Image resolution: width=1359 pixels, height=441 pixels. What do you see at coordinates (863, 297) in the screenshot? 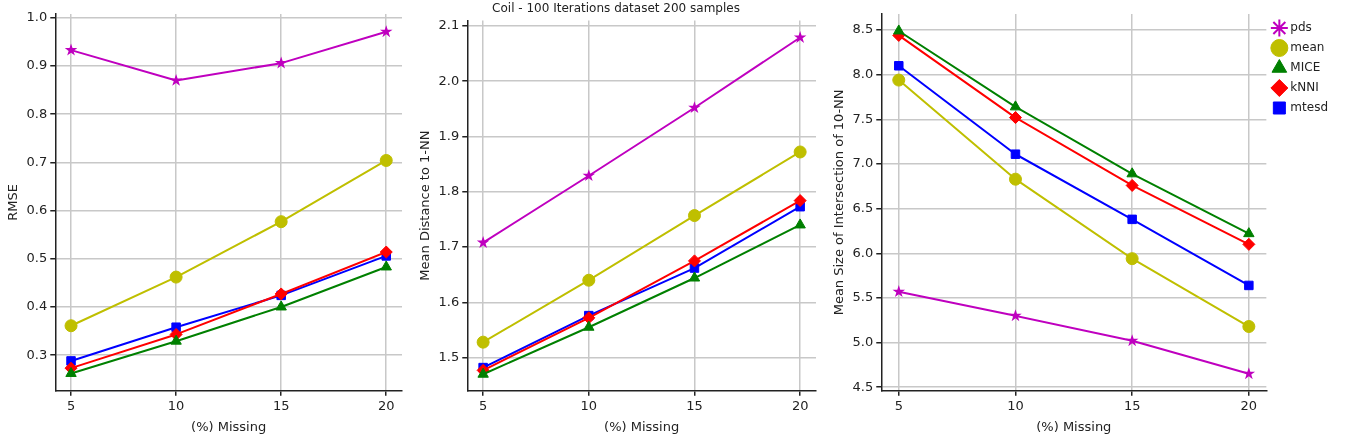
I see `y-tick-label: 5.5` at bounding box center [863, 297].